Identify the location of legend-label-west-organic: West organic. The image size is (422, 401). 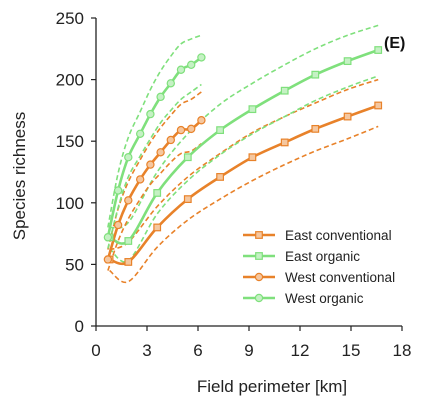
(324, 298).